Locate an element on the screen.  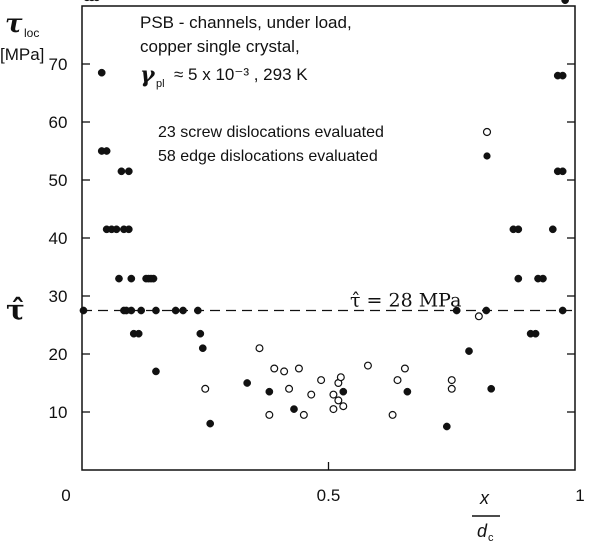
reference-left-label: τ̂ is located at coordinates (15, 310).